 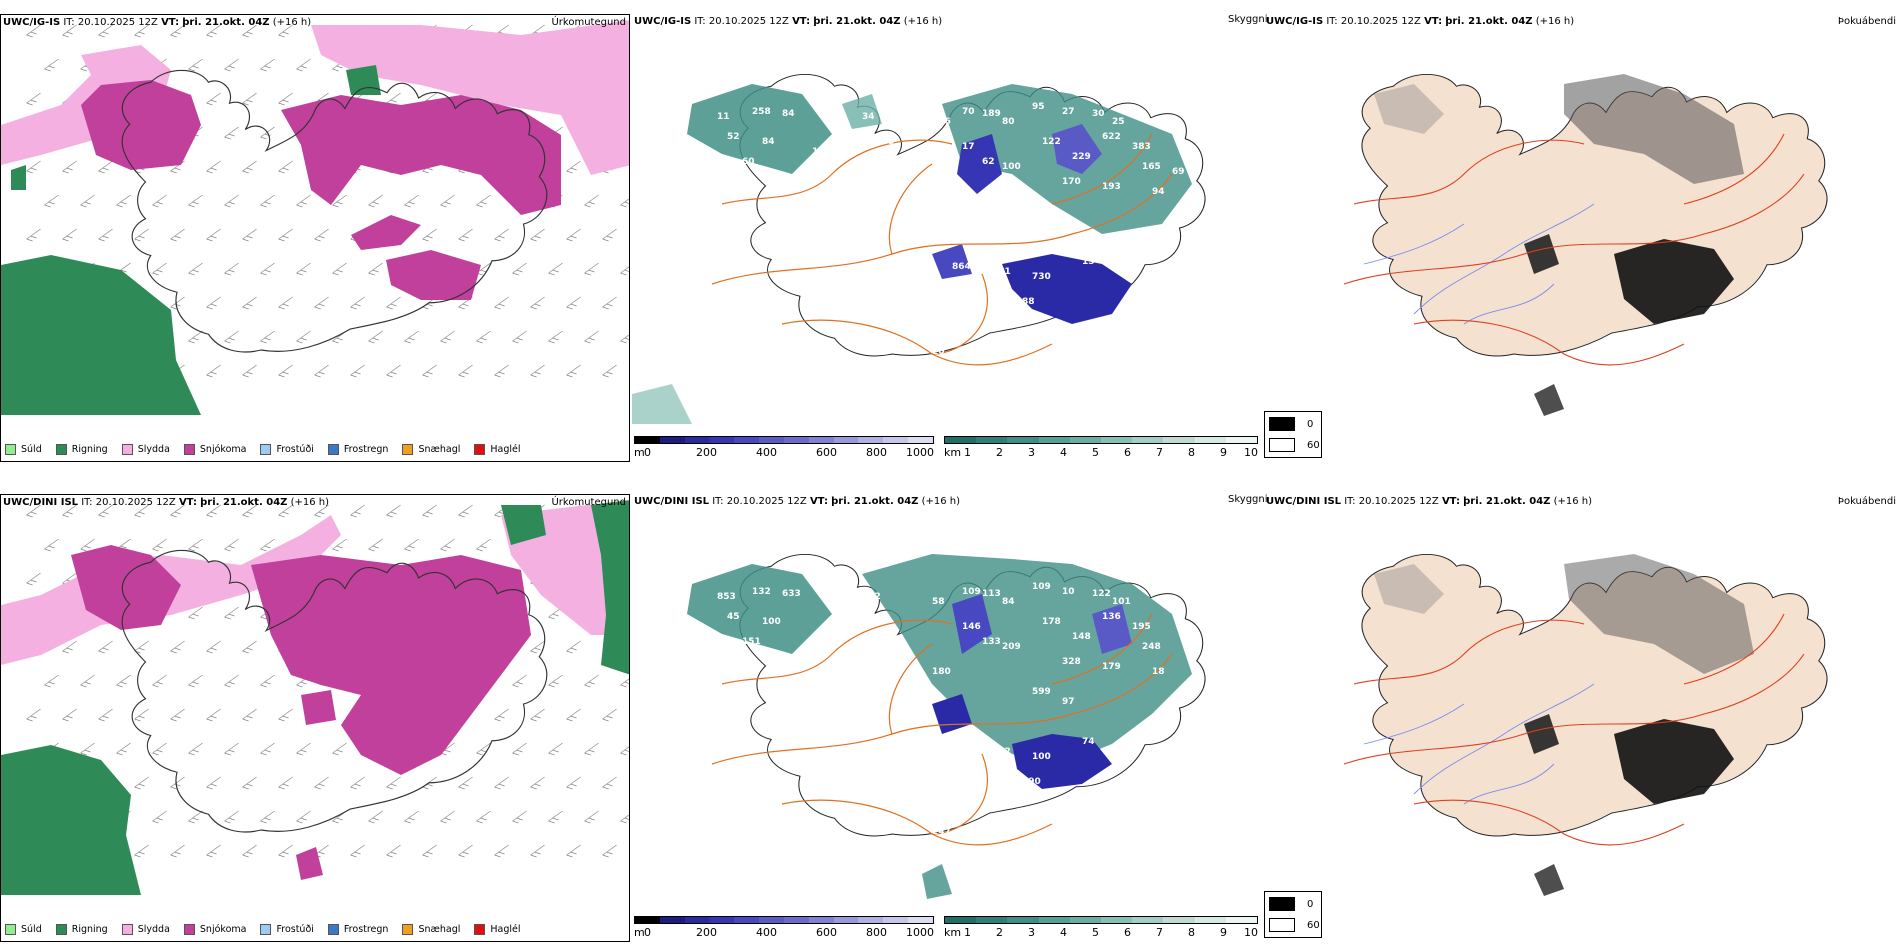 I want to click on ceiling-value-label: 135, so click(x=921, y=262).